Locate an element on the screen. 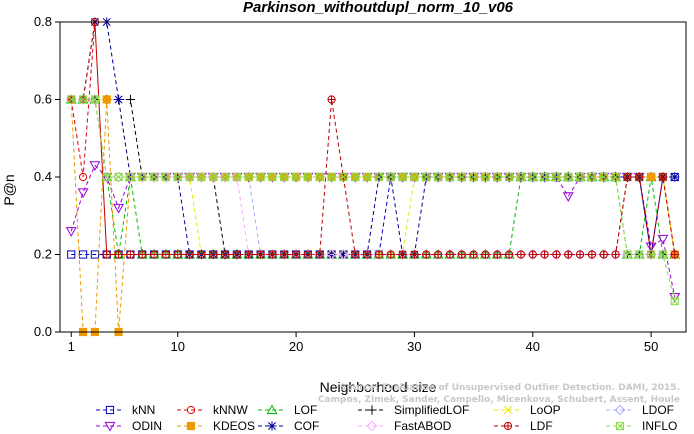 This screenshot has height=434, width=694. legend-marker-fastabod is located at coordinates (372, 426).